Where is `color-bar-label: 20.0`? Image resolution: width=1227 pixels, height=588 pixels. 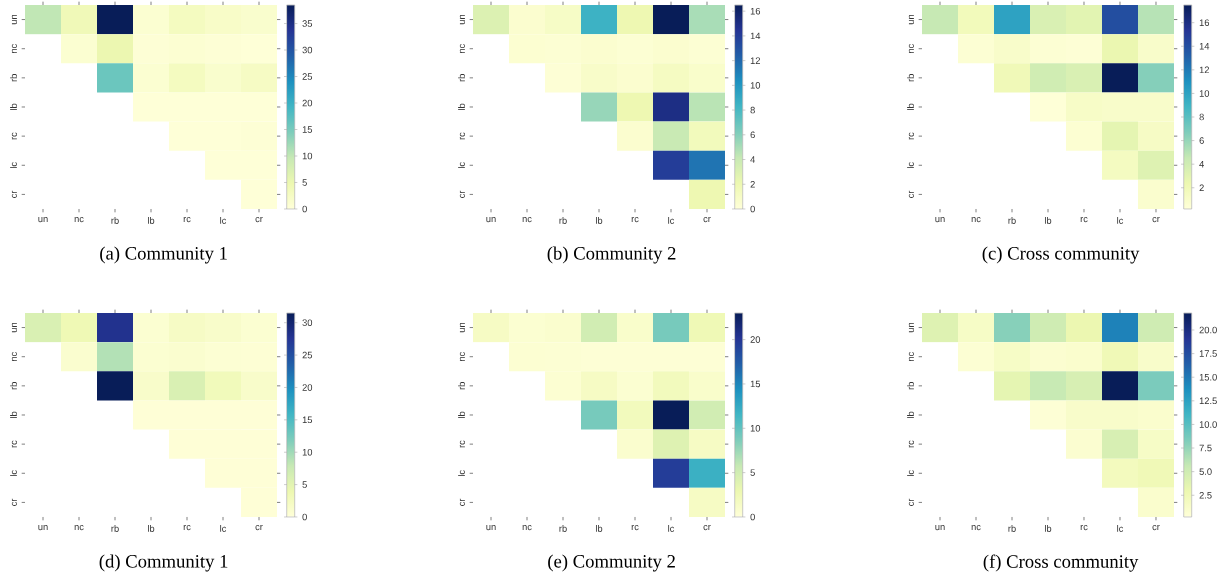
color-bar-label: 20.0 is located at coordinates (1208, 330).